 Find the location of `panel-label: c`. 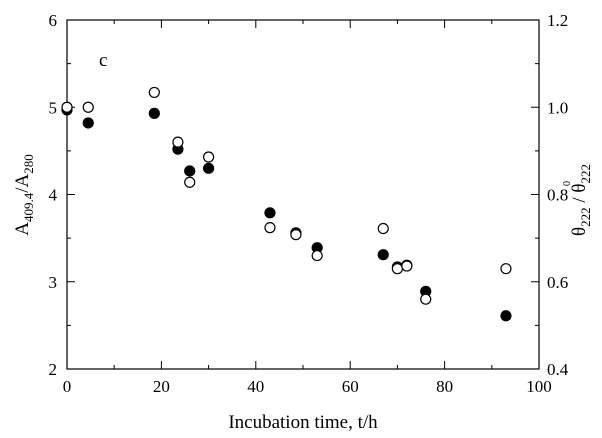

panel-label: c is located at coordinates (103, 60).